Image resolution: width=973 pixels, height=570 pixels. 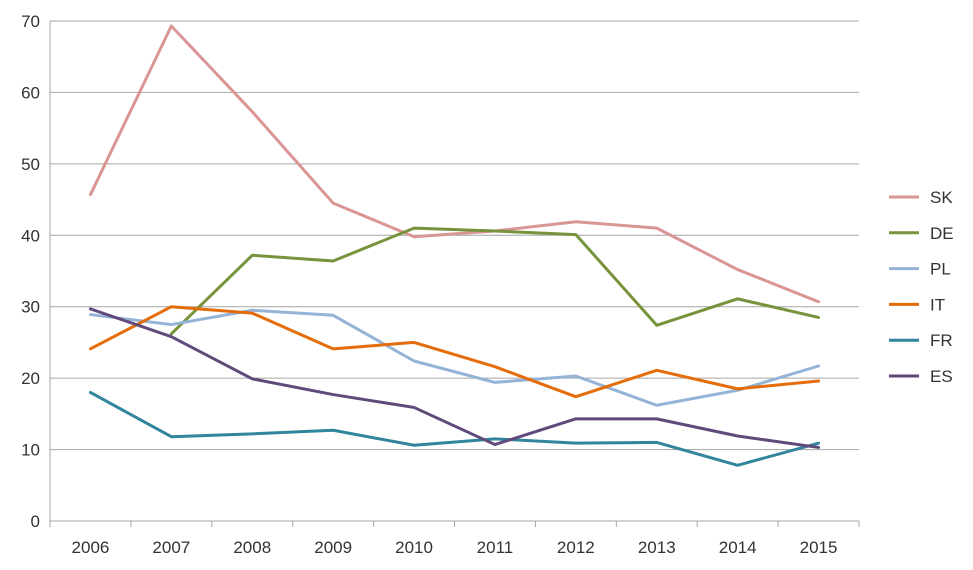 I want to click on x-tick-label-2009: 2009, so click(x=333, y=547).